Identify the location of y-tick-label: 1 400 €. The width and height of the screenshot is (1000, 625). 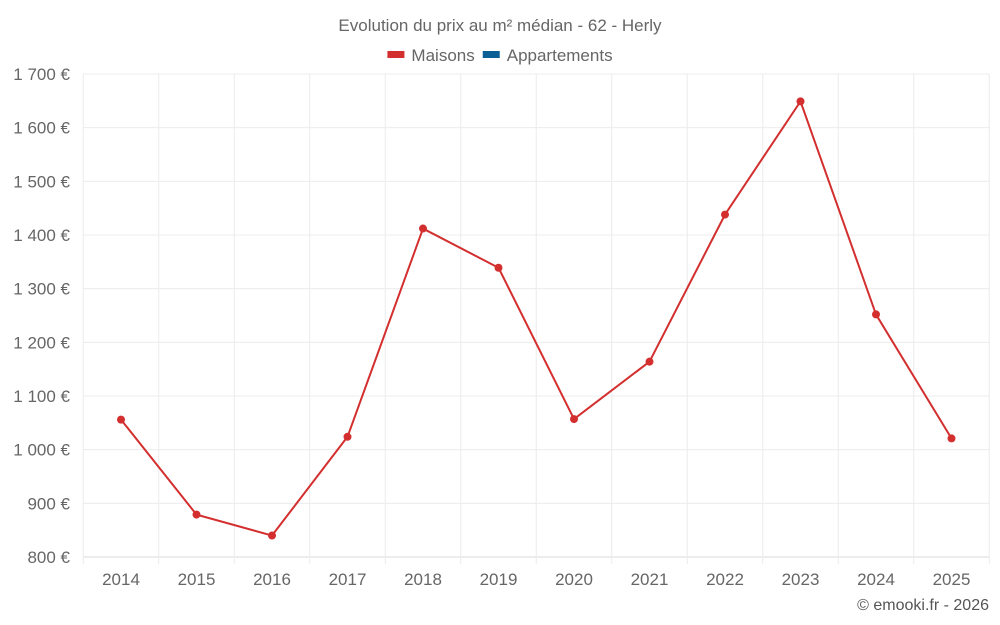
(41, 235).